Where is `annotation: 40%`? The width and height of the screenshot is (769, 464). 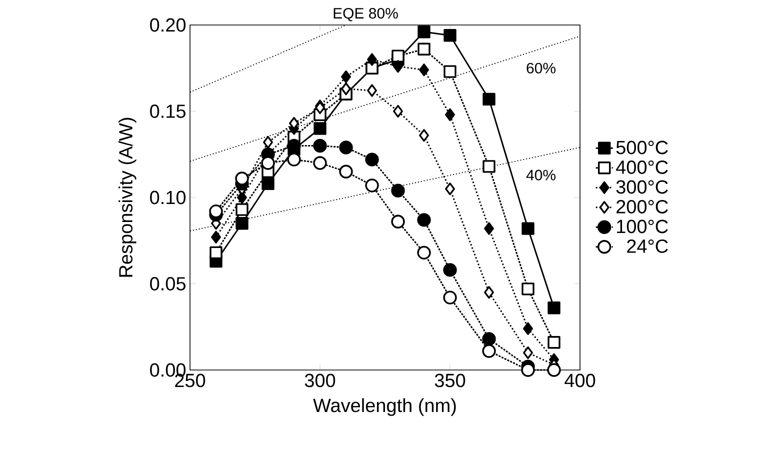 annotation: 40% is located at coordinates (541, 175).